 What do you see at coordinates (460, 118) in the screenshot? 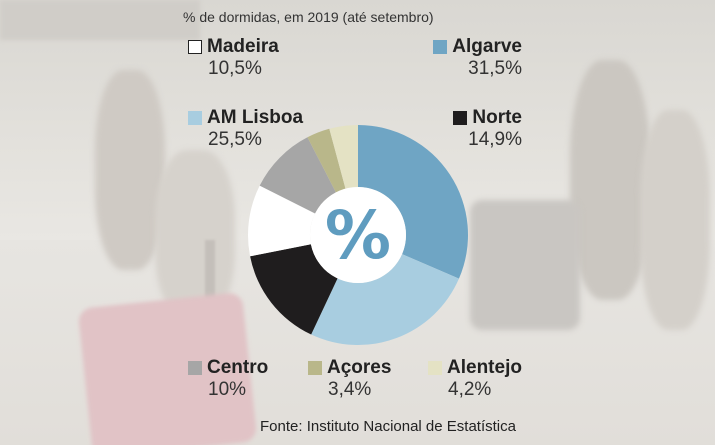
I see `legend-swatch-norte` at bounding box center [460, 118].